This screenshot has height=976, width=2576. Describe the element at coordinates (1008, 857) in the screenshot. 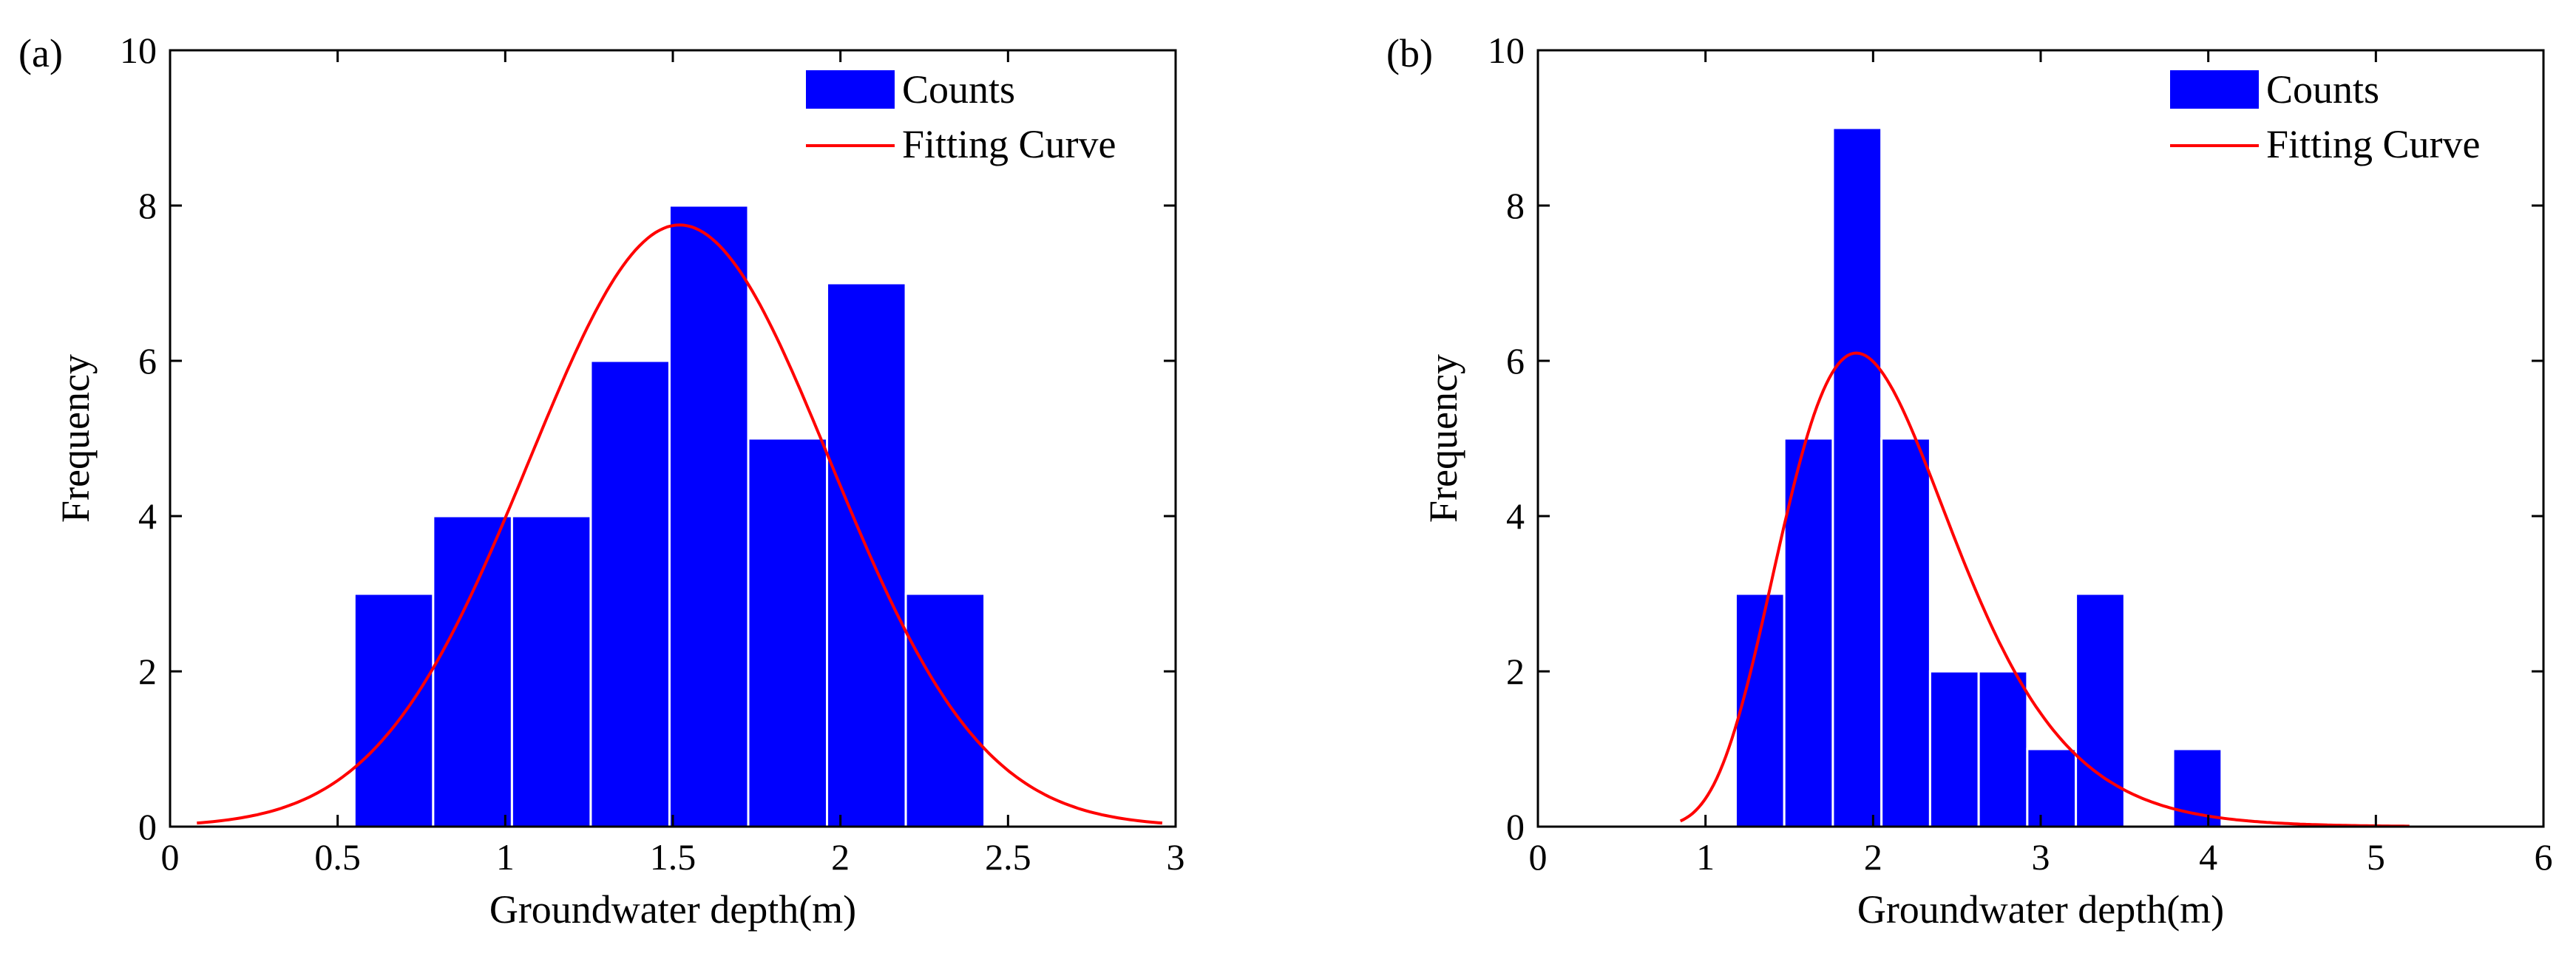

I see `x-tick-label: 2.5` at that location.